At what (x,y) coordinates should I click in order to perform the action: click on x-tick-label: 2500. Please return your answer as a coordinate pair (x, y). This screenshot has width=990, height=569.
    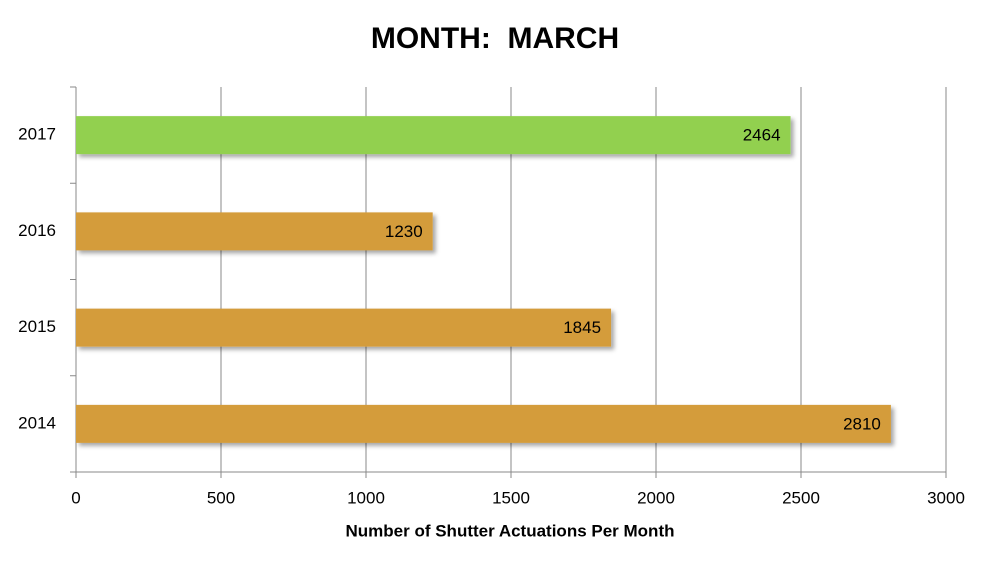
    Looking at the image, I should click on (801, 497).